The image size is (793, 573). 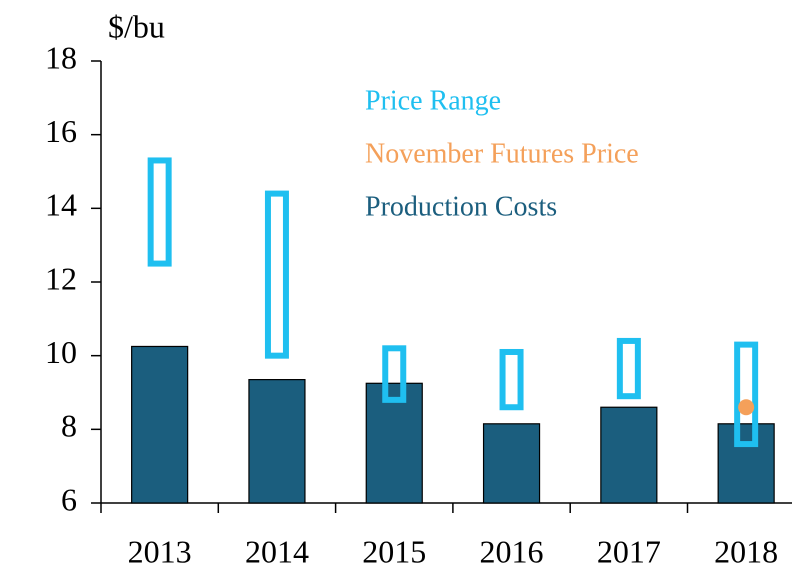 I want to click on y-tick-label: 16, so click(x=61, y=131).